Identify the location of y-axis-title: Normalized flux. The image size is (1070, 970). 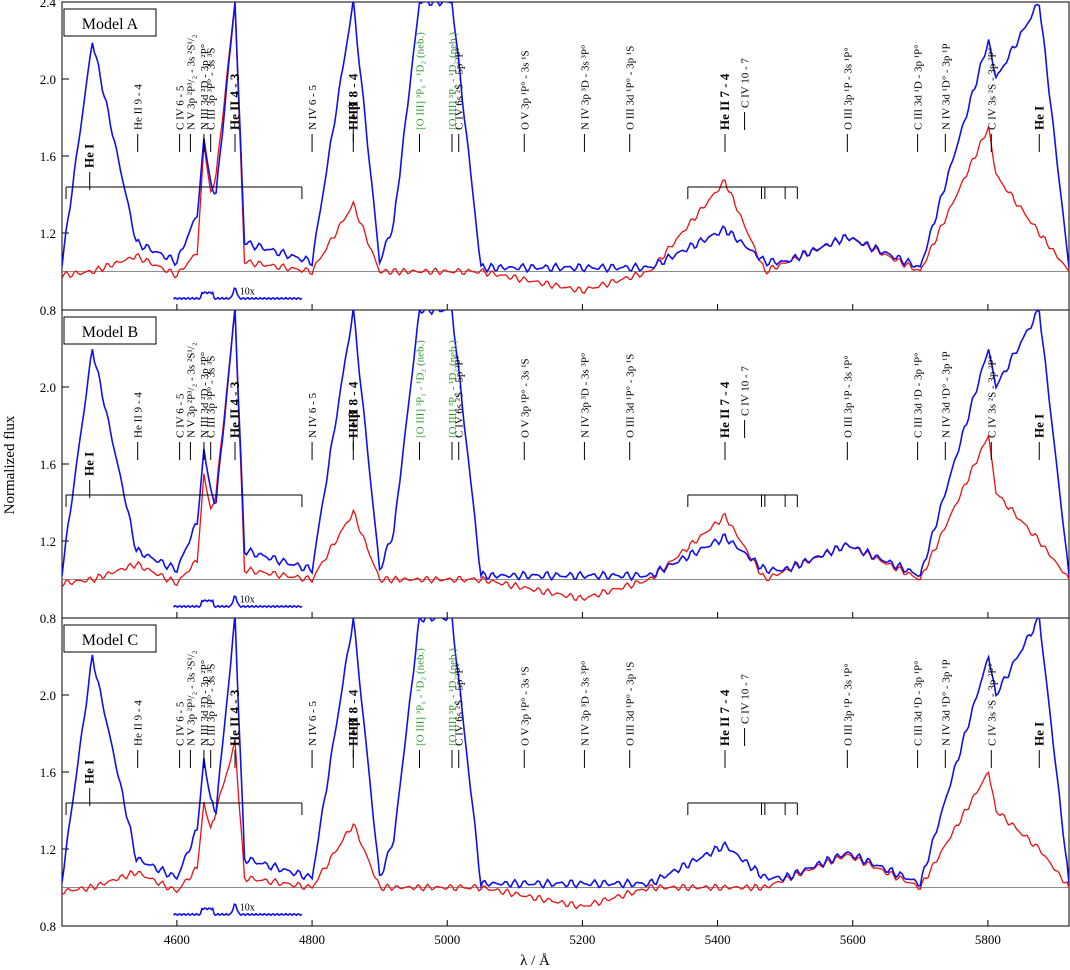
(10, 464).